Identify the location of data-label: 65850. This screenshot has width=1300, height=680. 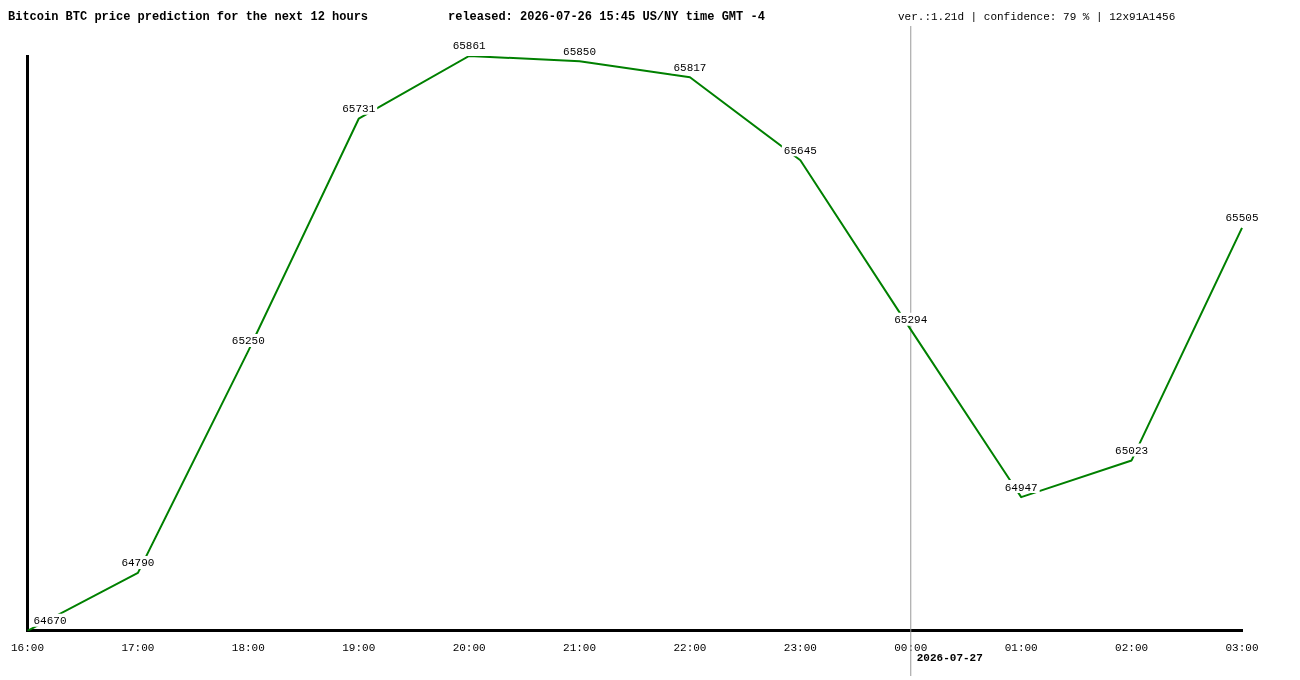
(580, 51).